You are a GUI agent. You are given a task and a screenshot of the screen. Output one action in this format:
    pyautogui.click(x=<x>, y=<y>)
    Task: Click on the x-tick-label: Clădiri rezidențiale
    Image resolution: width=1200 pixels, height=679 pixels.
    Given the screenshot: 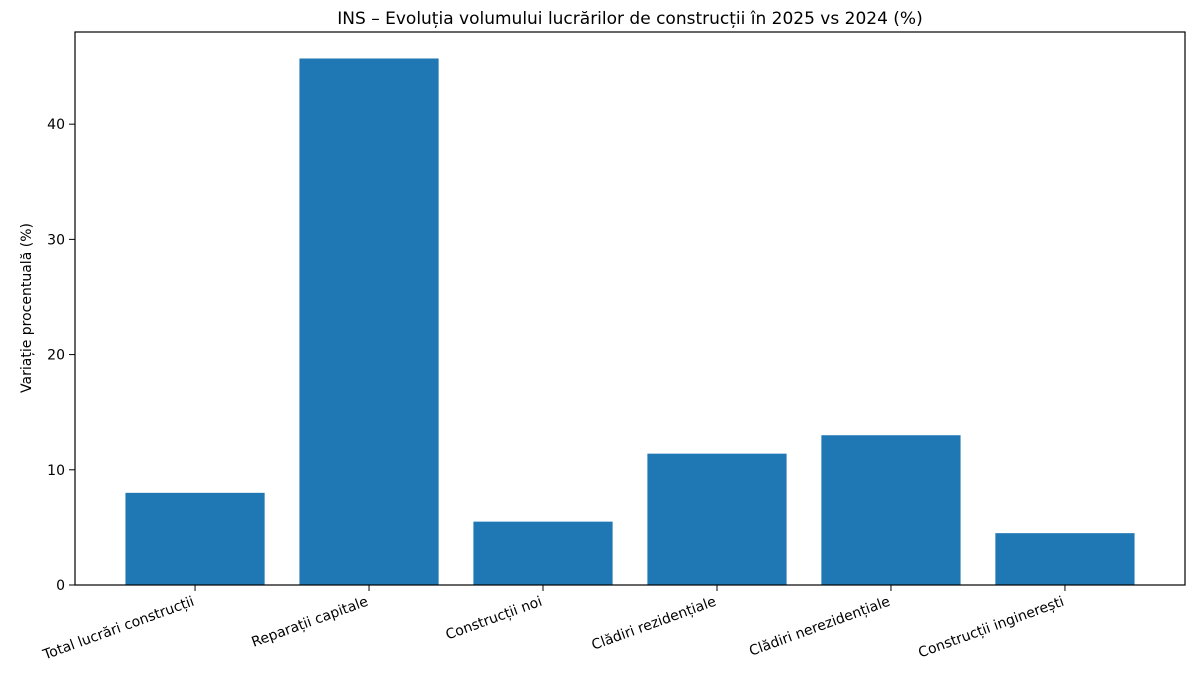 What is the action you would take?
    pyautogui.click(x=654, y=624)
    